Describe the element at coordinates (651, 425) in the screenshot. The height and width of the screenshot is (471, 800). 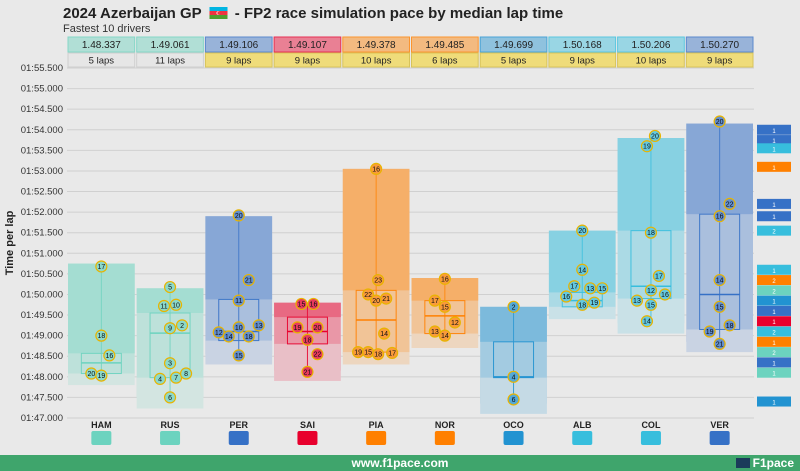
I see `driver-code-label: COL` at that location.